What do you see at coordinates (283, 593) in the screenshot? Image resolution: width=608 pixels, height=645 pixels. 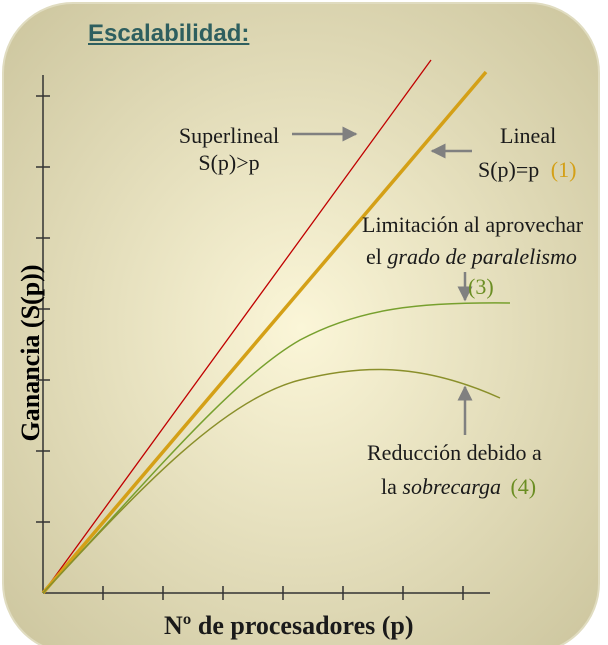 I see `x-ticks` at bounding box center [283, 593].